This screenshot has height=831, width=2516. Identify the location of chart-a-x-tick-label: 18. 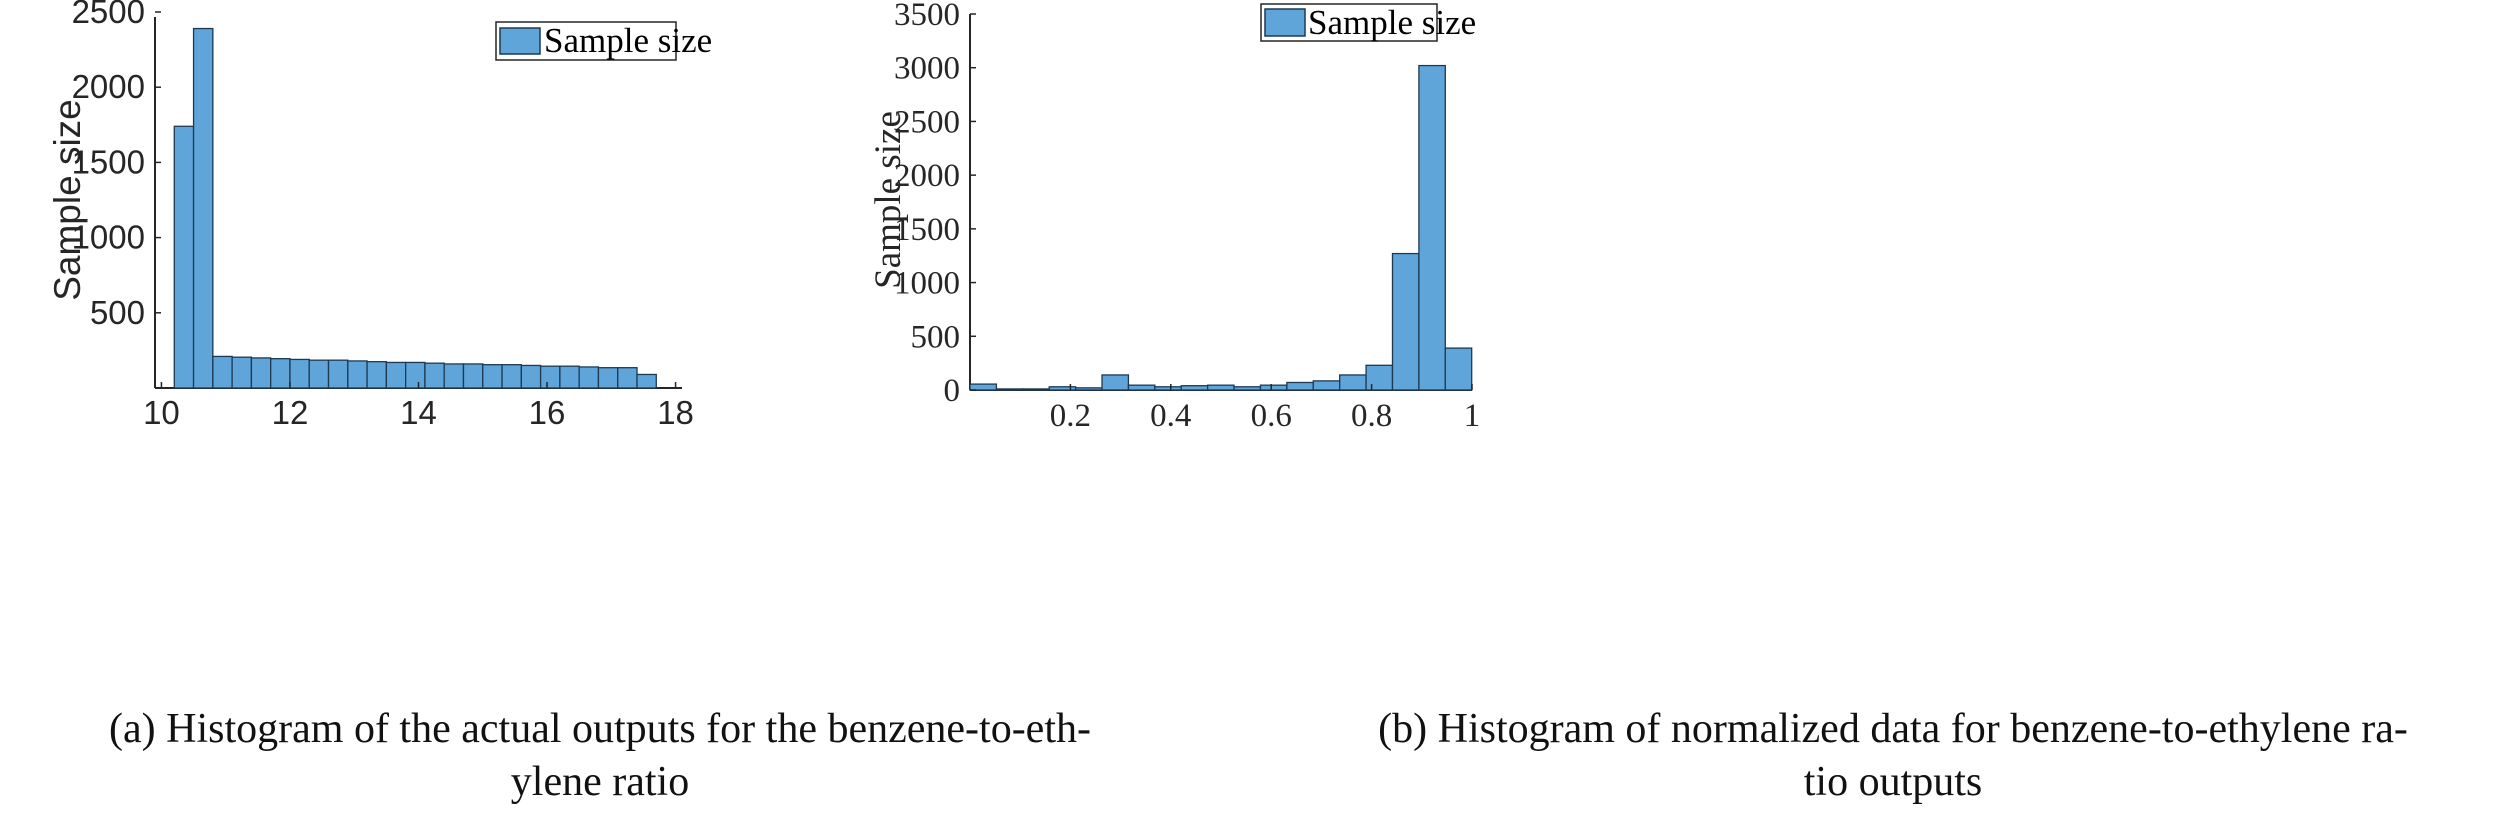
(675, 412).